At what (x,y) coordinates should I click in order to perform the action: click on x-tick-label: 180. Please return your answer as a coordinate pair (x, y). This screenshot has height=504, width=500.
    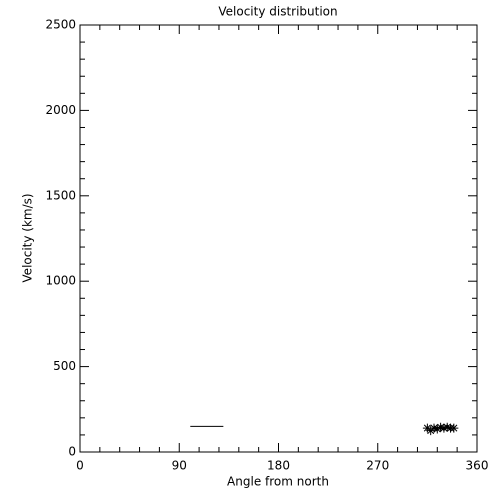
    Looking at the image, I should click on (278, 466).